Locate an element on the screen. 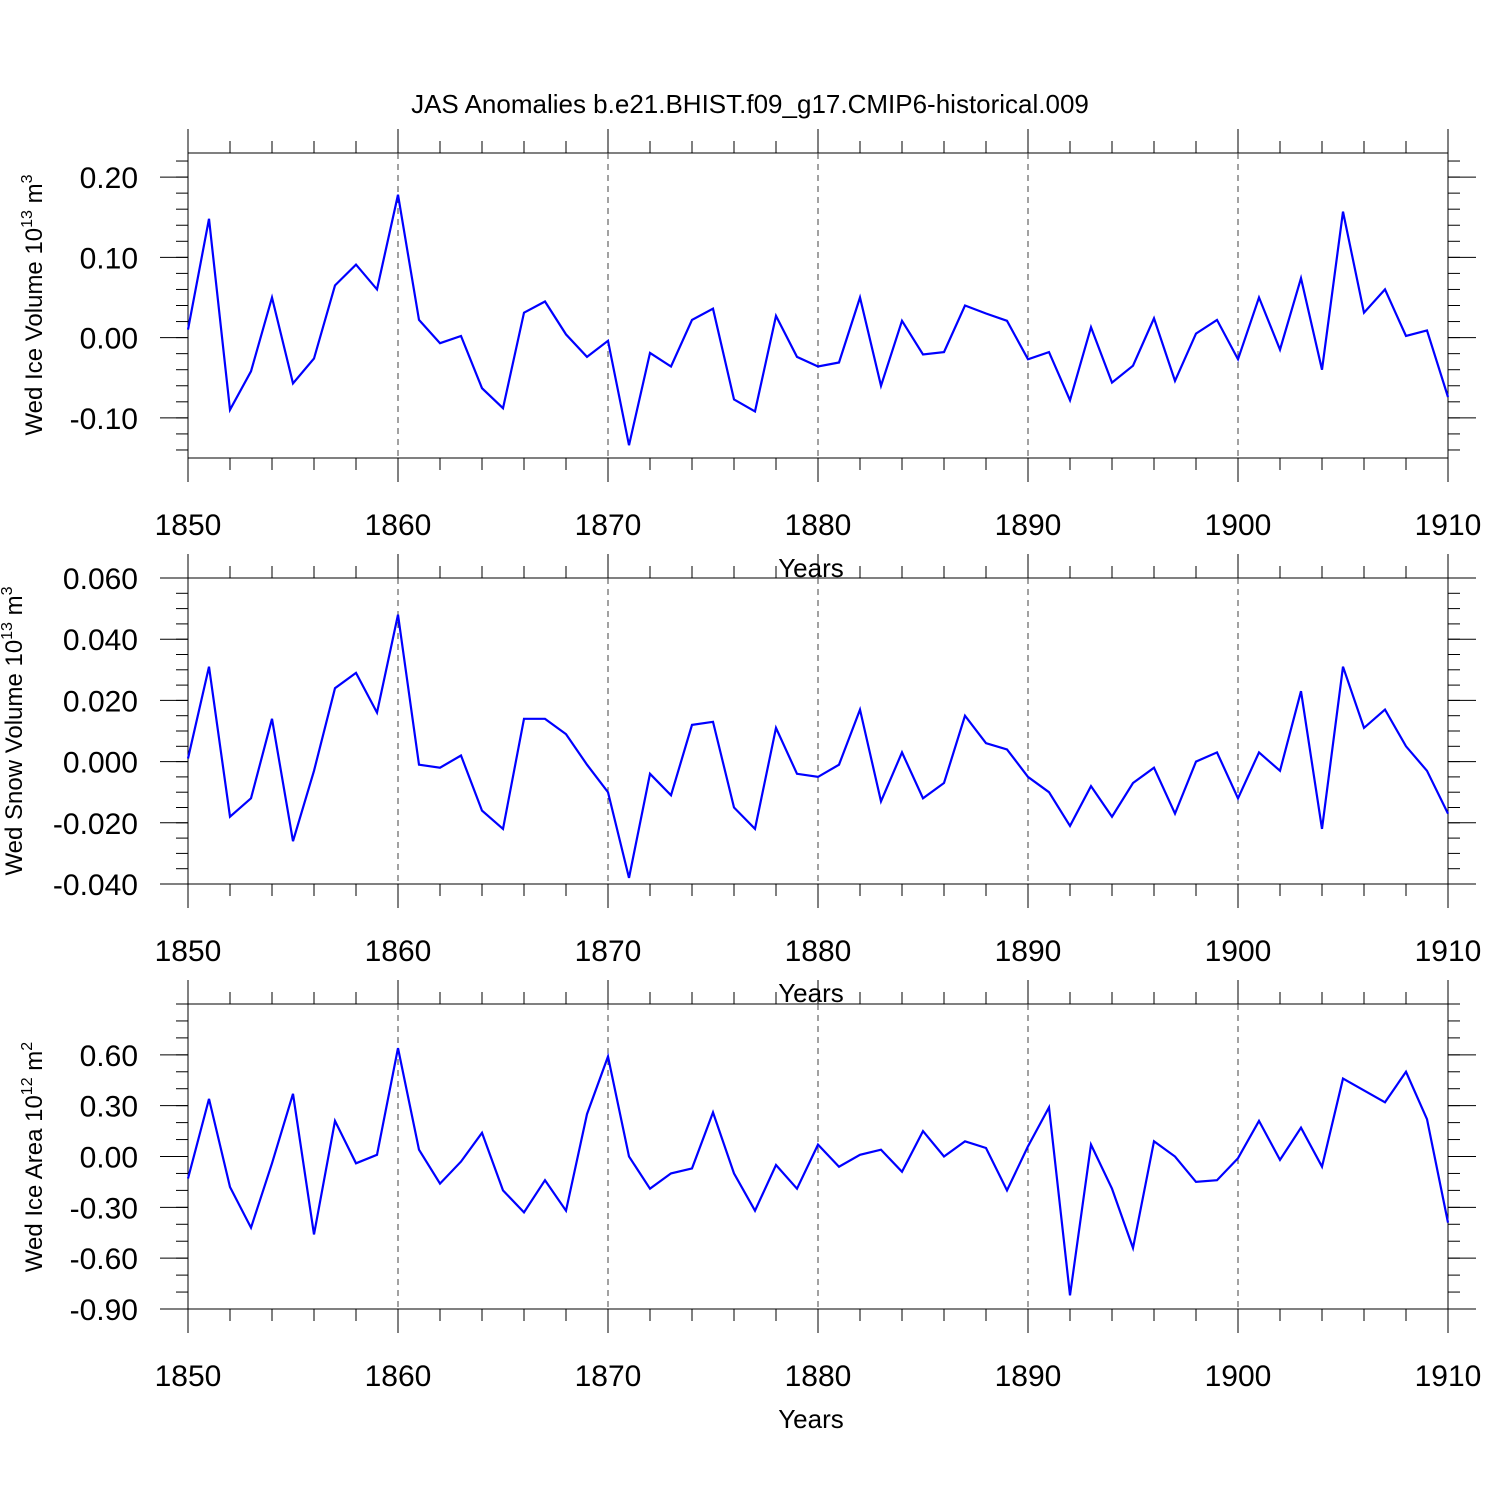  y-tick-label: 0.020 is located at coordinates (100, 701).